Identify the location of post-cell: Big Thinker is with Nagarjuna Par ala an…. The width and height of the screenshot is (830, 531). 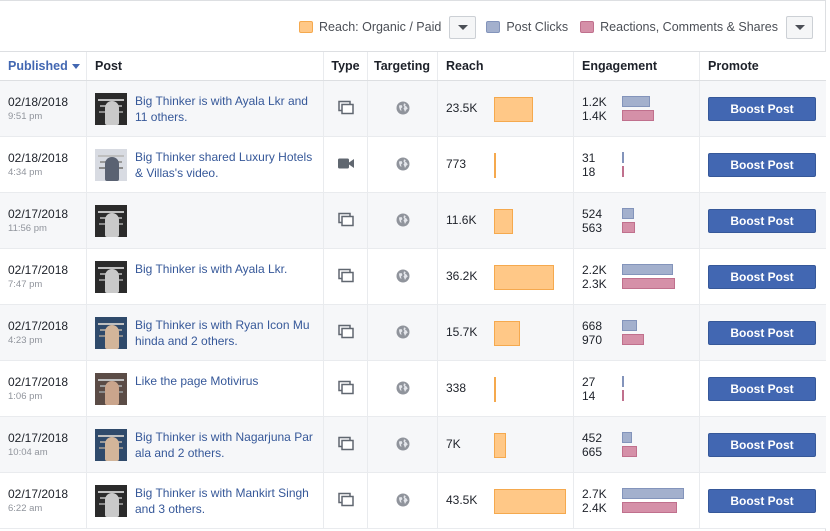
(205, 444).